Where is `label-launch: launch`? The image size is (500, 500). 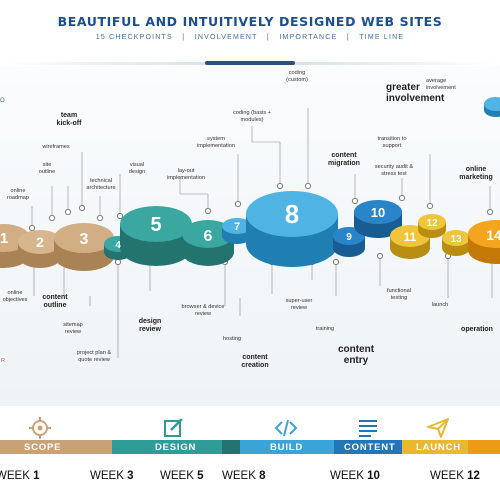
label-launch: launch is located at coordinates (440, 305).